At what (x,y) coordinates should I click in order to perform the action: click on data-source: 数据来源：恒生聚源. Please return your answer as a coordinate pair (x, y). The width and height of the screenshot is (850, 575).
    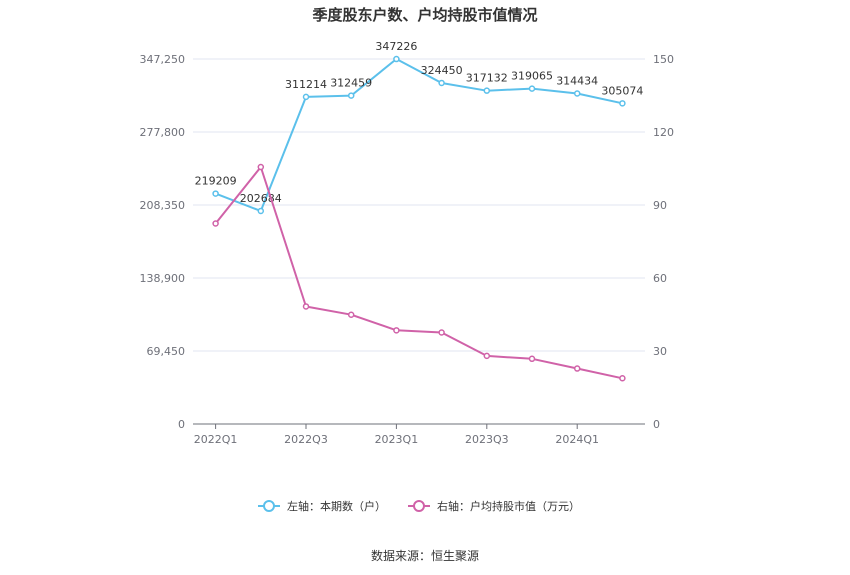
    Looking at the image, I should click on (425, 555).